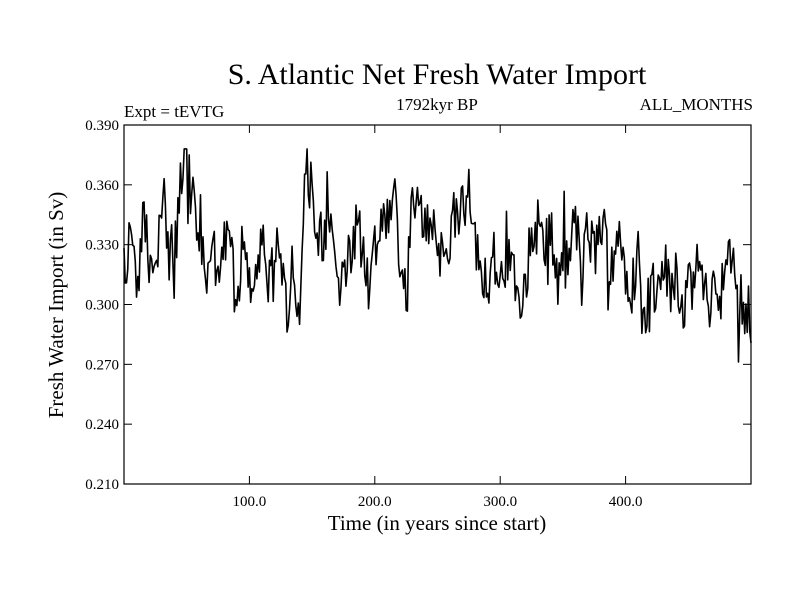  Describe the element at coordinates (102, 126) in the screenshot. I see `y-tick-label: 0.390` at that location.